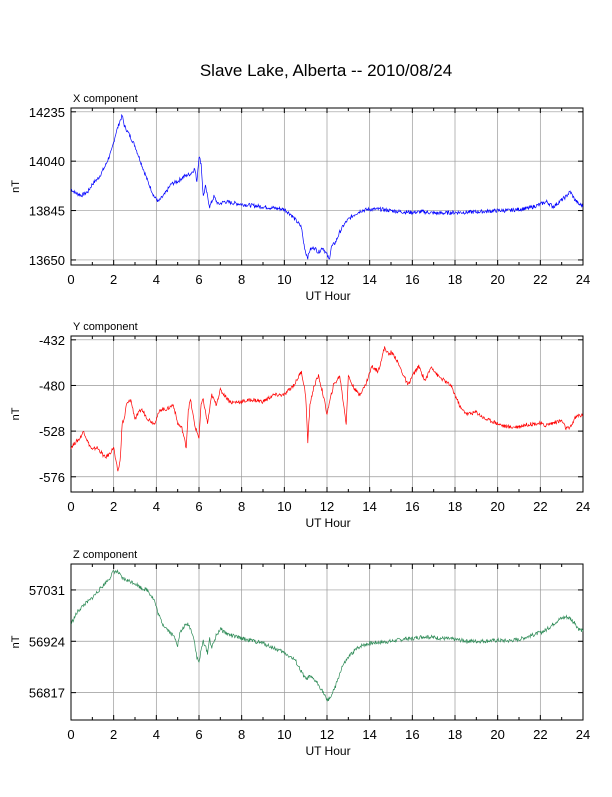  What do you see at coordinates (241, 279) in the screenshot?
I see `x-panel-xtick-label: 8` at bounding box center [241, 279].